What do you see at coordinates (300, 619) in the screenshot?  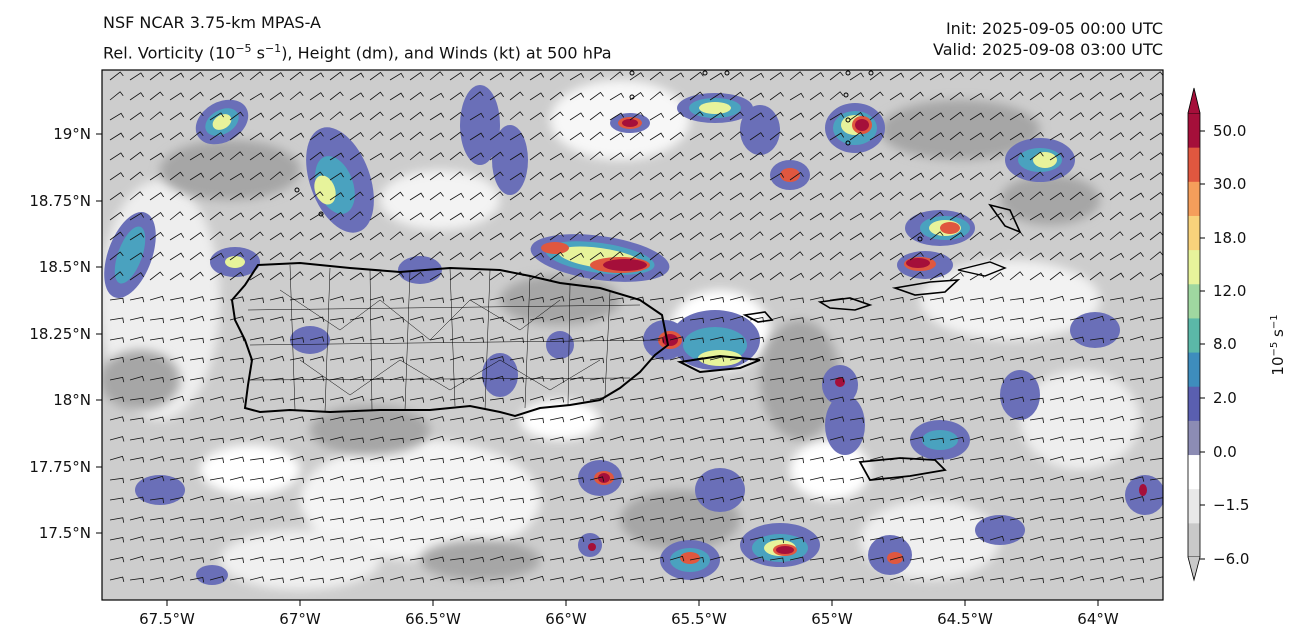 I see `svg-text: 67°W` at bounding box center [300, 619].